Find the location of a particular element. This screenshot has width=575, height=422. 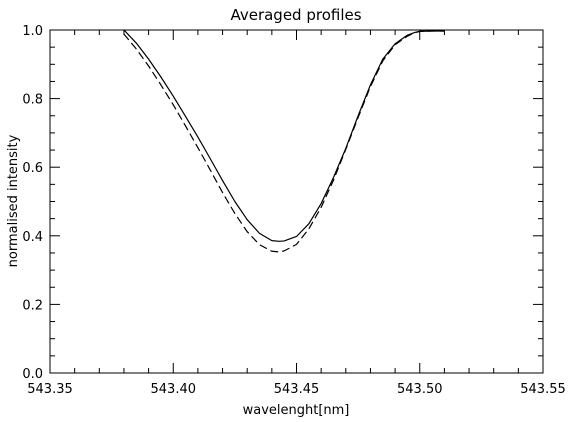

y-axis-label: normalised intensity is located at coordinates (13, 200).